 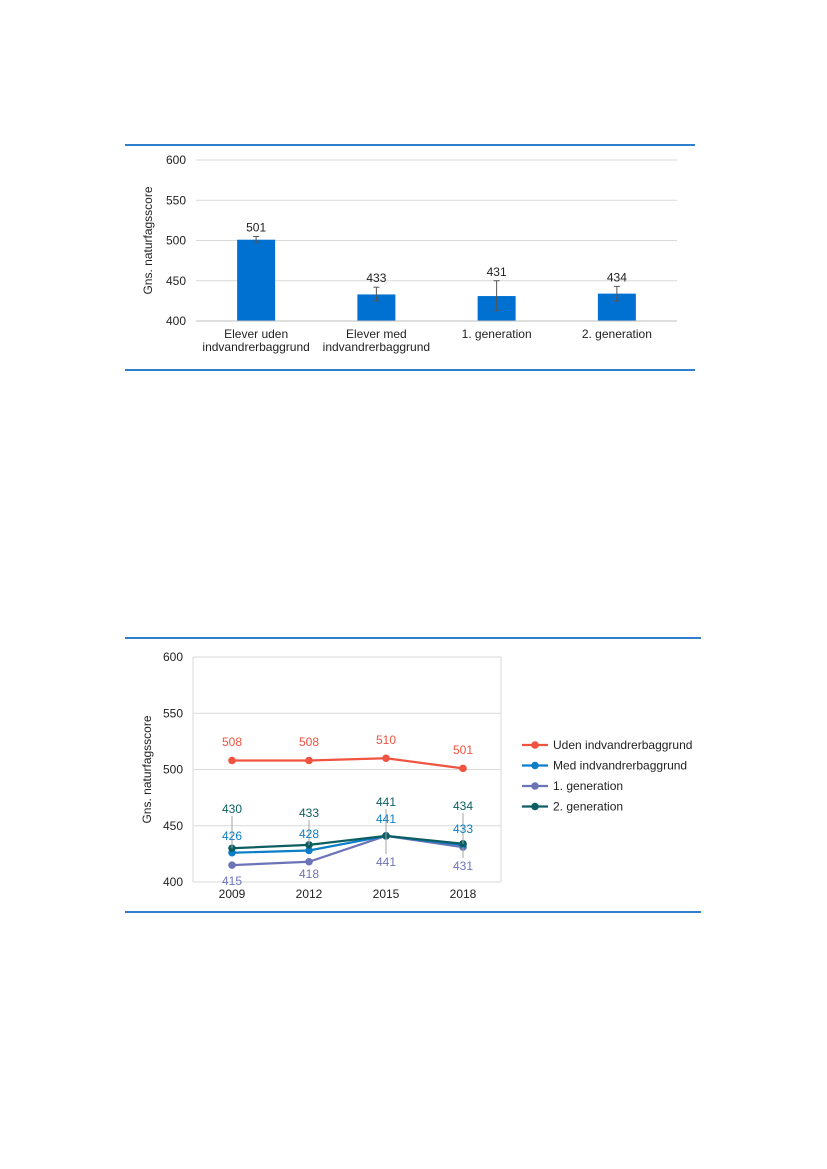 I want to click on chart1-bottom-rule, so click(x=410, y=370).